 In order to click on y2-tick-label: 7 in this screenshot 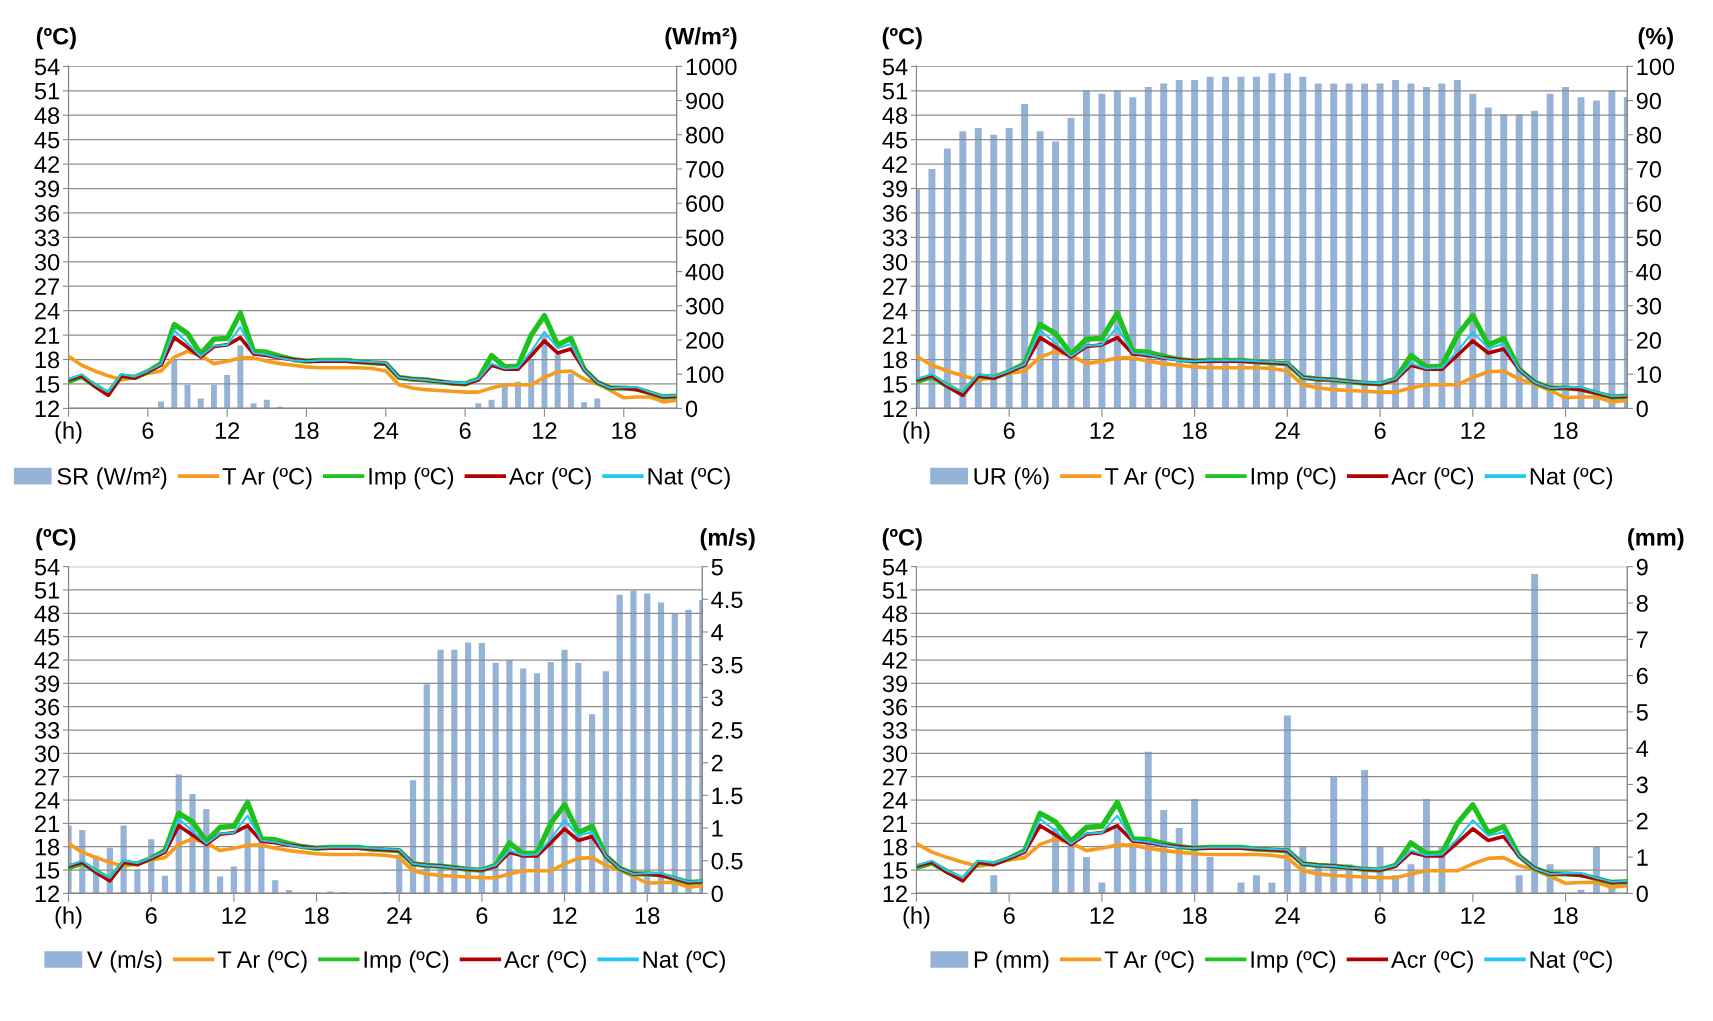, I will do `click(1642, 639)`.